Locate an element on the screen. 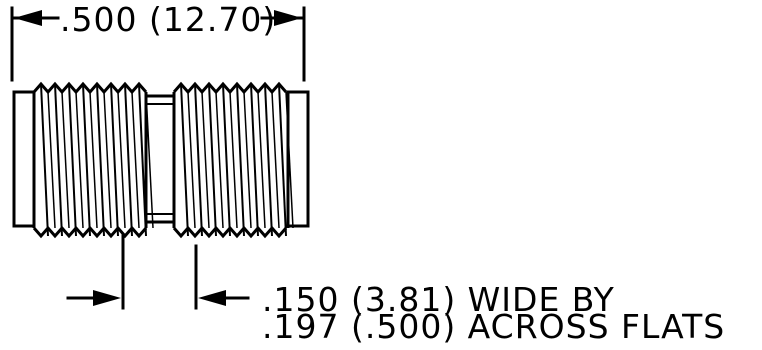 The image size is (762, 350). flats-label-line2: .197 (.500) ACROSS FLATS is located at coordinates (493, 326).